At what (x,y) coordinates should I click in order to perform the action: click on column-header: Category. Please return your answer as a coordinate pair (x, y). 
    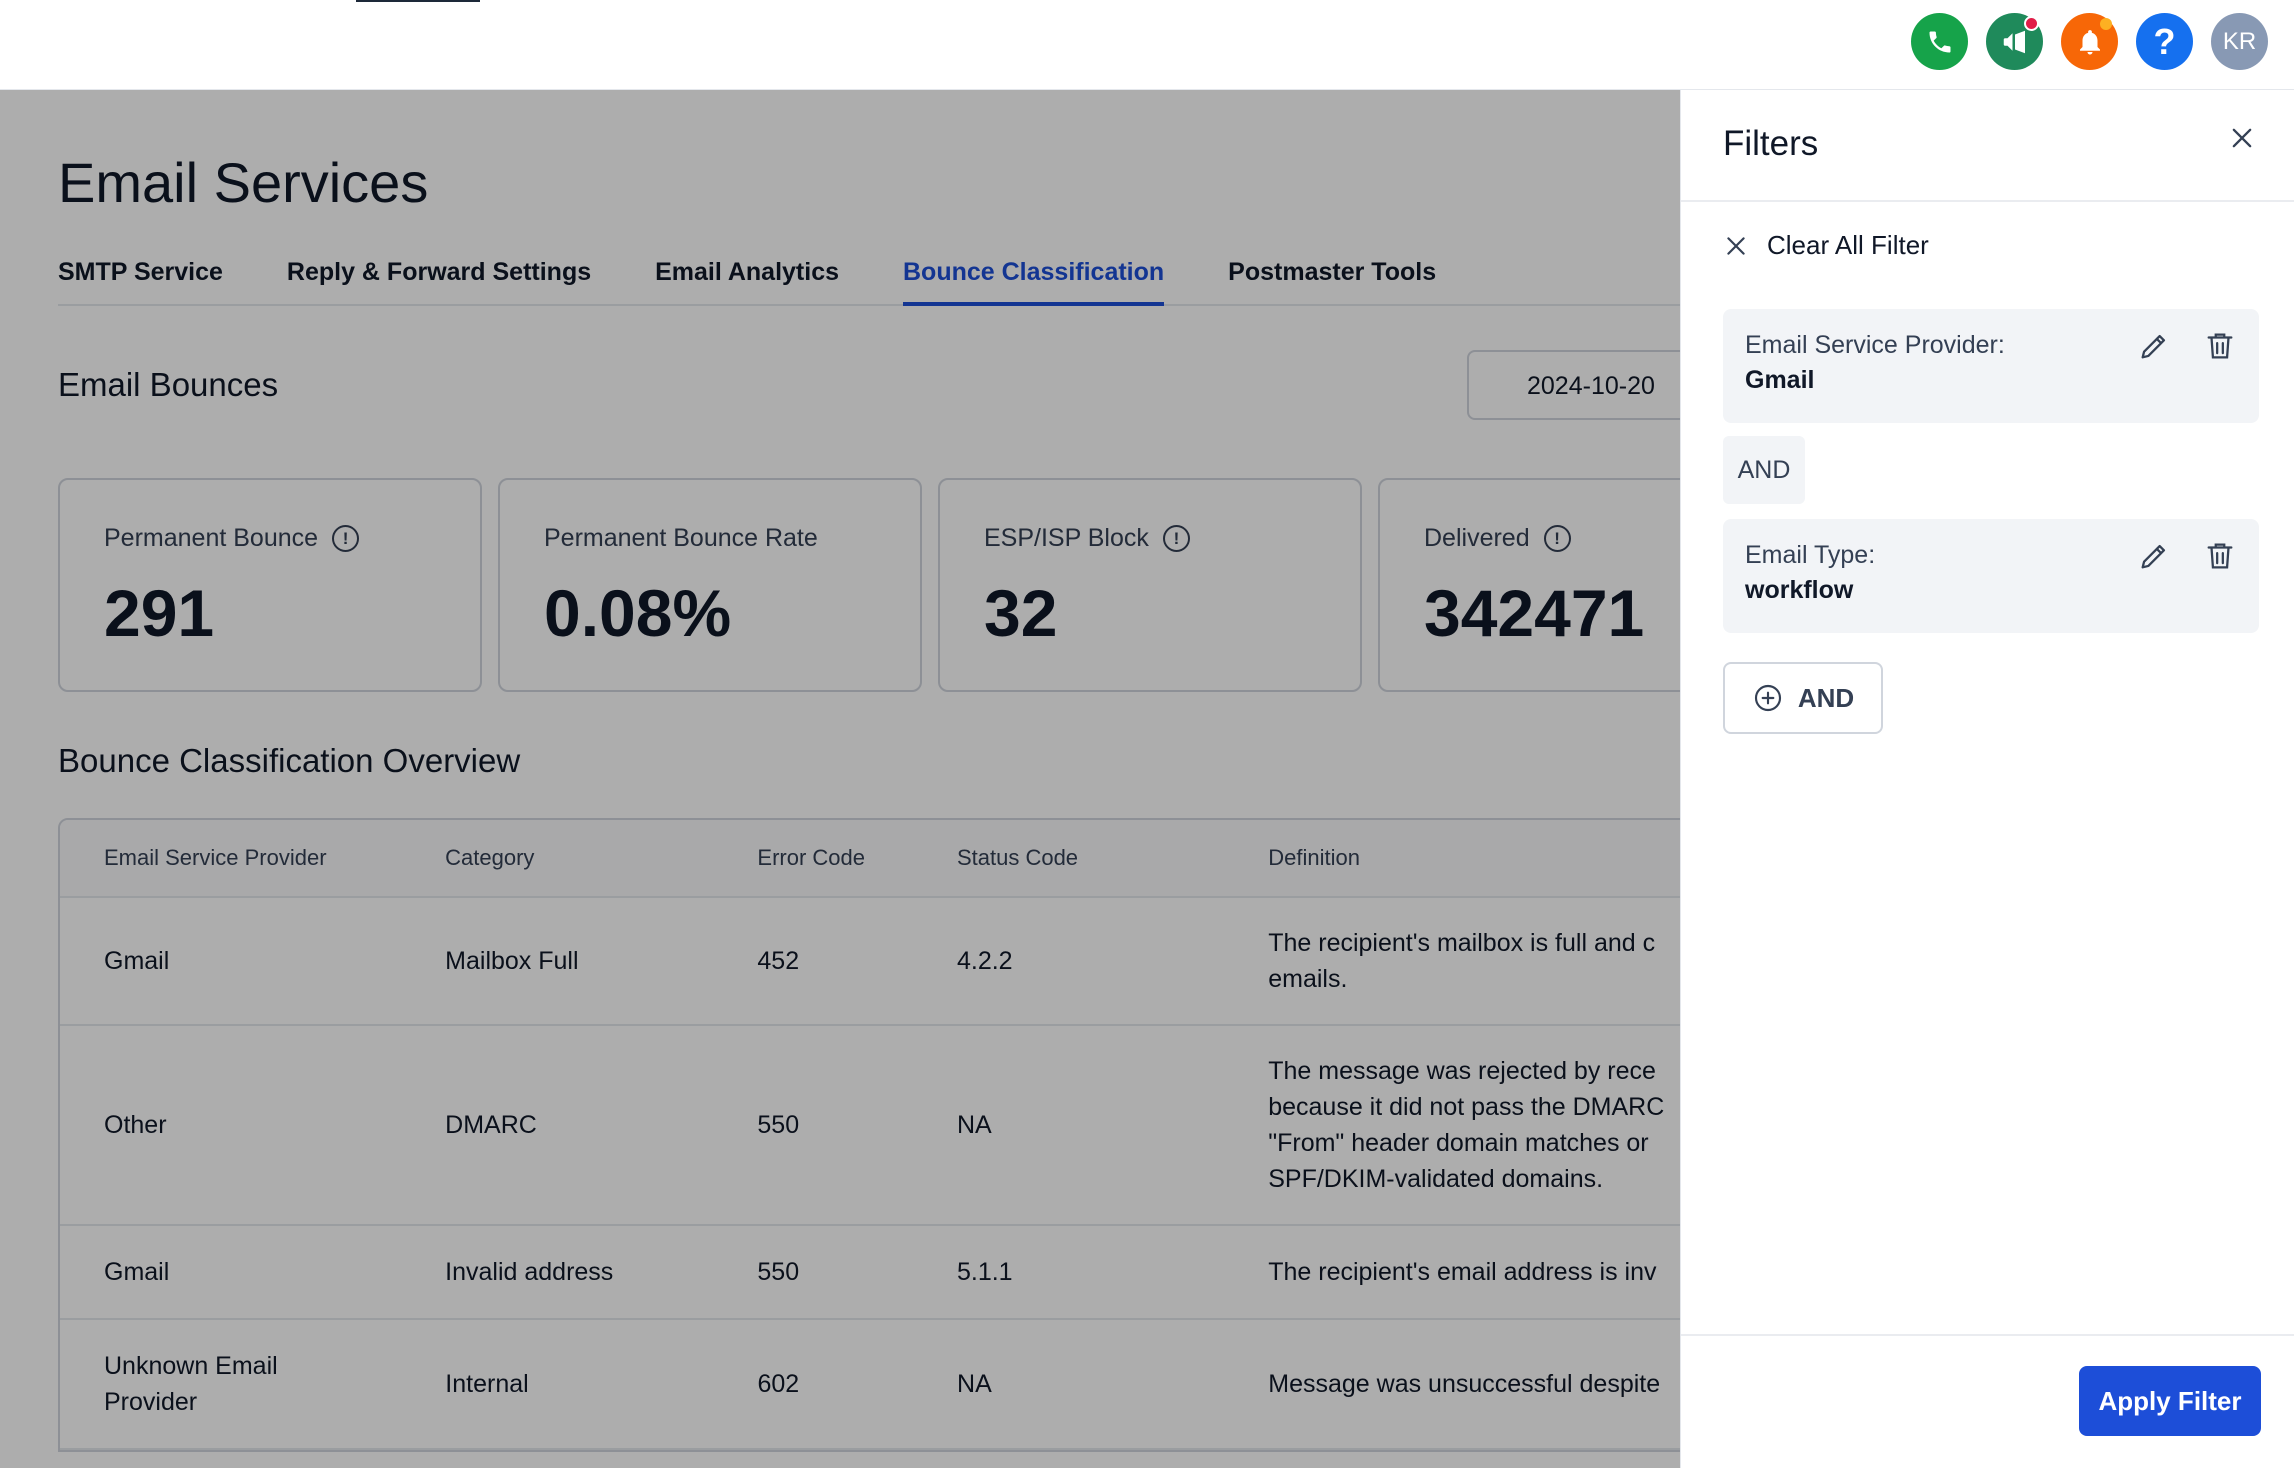
    Looking at the image, I should click on (490, 857).